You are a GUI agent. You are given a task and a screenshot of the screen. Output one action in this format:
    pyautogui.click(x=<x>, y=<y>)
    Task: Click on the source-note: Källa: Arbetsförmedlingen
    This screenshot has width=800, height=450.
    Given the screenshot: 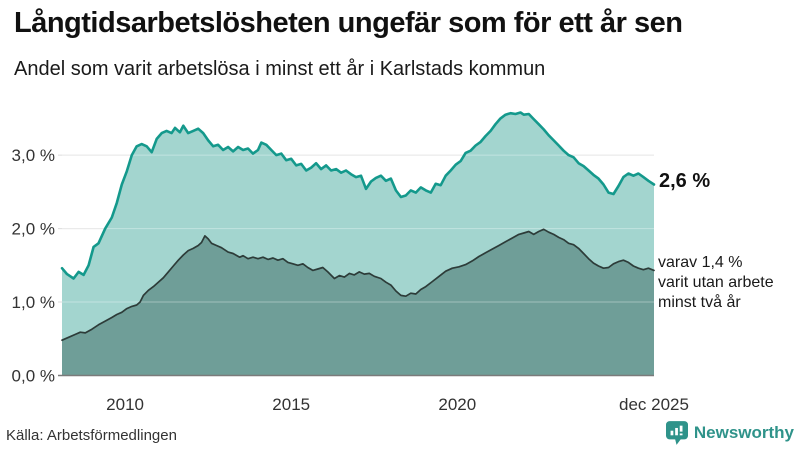 What is the action you would take?
    pyautogui.click(x=91, y=435)
    